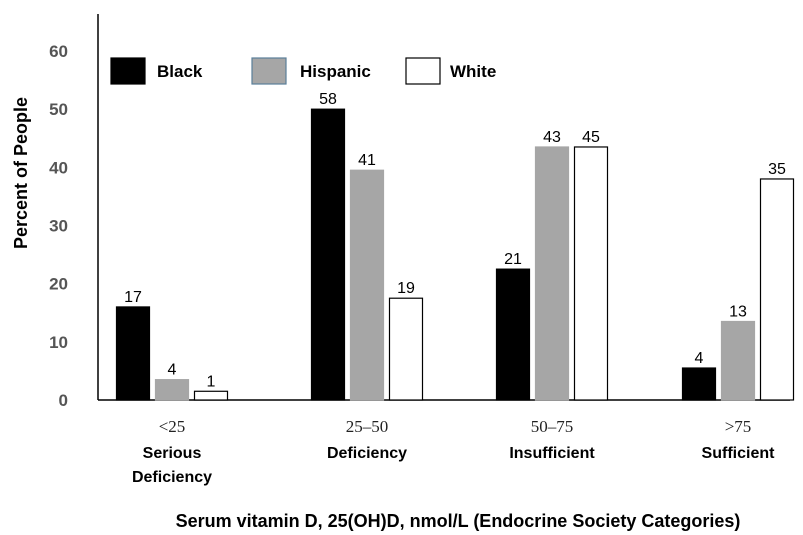 This screenshot has width=803, height=535. I want to click on y-tick-label: 50, so click(58, 109).